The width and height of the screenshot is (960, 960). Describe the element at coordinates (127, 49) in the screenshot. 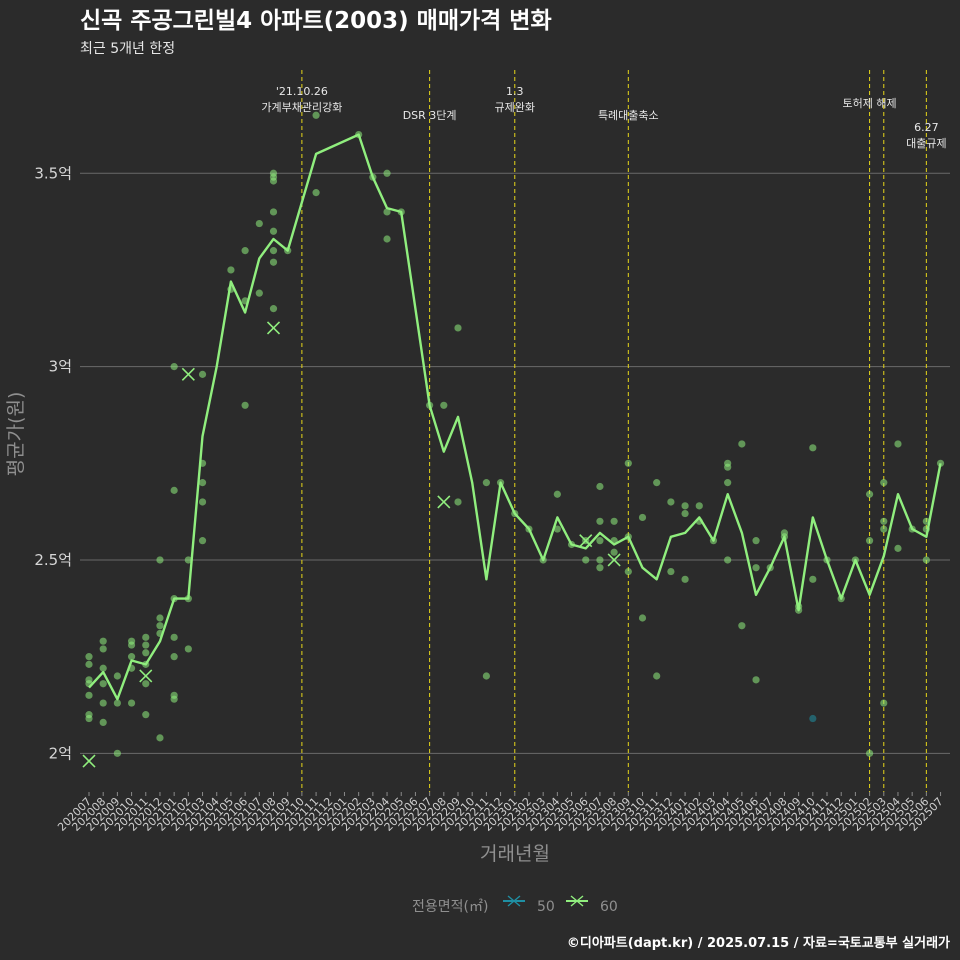

I see `chart-subtitle: 최근 5개년 한정` at that location.